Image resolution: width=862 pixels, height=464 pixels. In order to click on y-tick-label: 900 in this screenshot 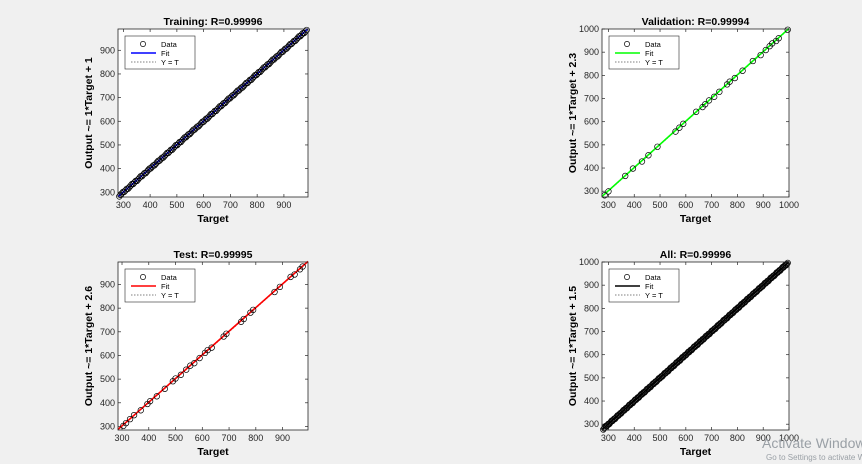, I will do `click(591, 52)`.